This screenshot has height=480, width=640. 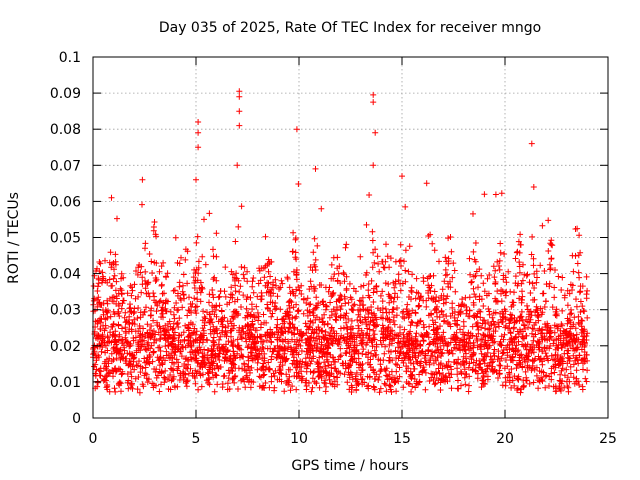 I want to click on y-tick-label: 0, so click(x=76, y=419).